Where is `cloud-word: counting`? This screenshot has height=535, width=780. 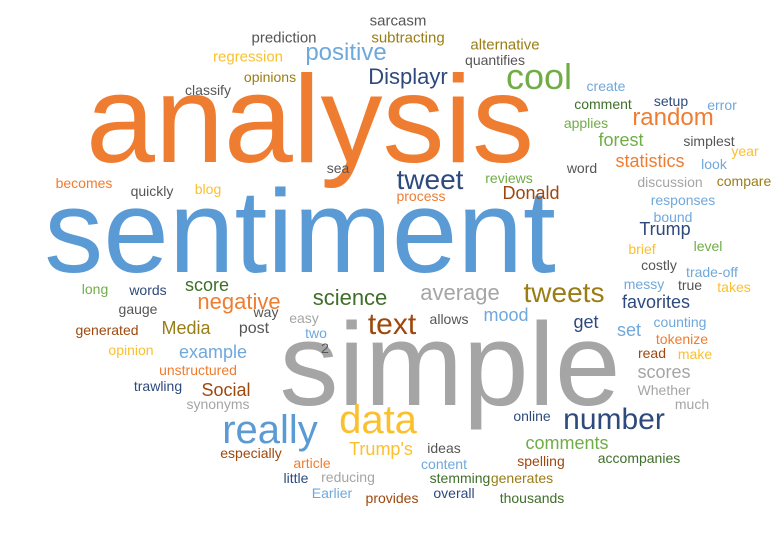
cloud-word: counting is located at coordinates (680, 322).